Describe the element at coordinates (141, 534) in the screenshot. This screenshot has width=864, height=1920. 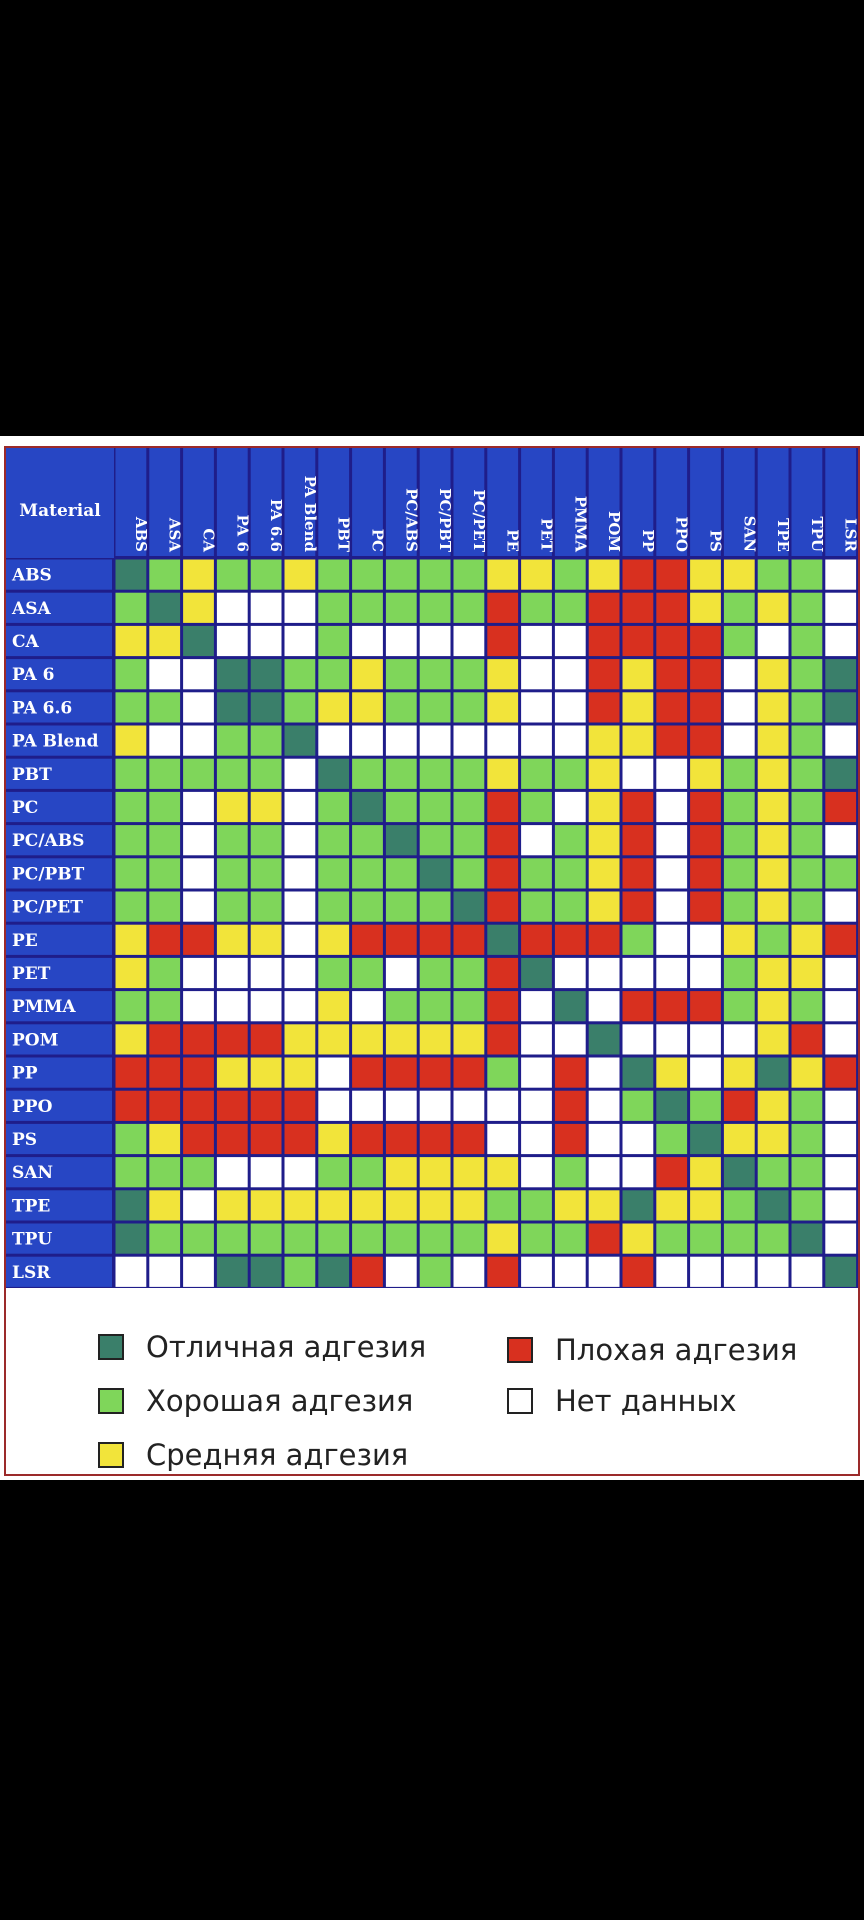
I see `column-label: ABS` at that location.